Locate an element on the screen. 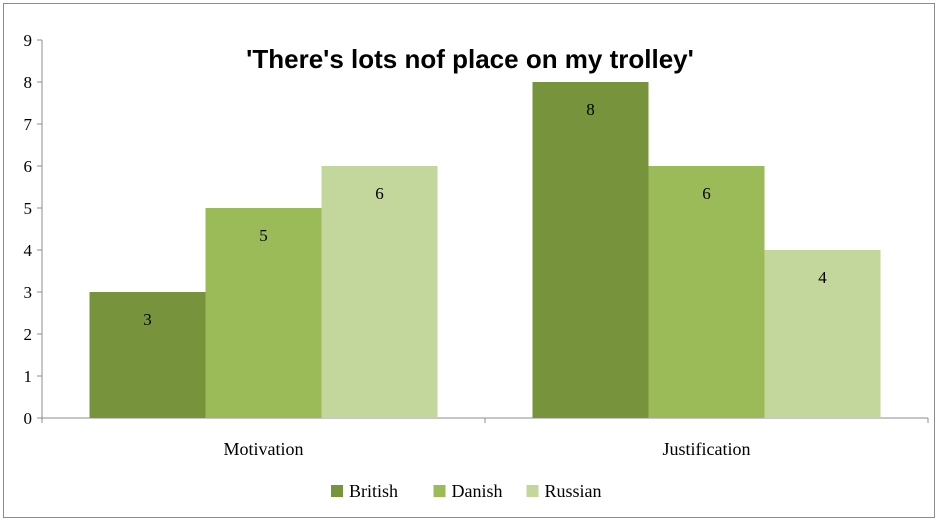 The width and height of the screenshot is (940, 523). data-label: 3 is located at coordinates (147, 319).